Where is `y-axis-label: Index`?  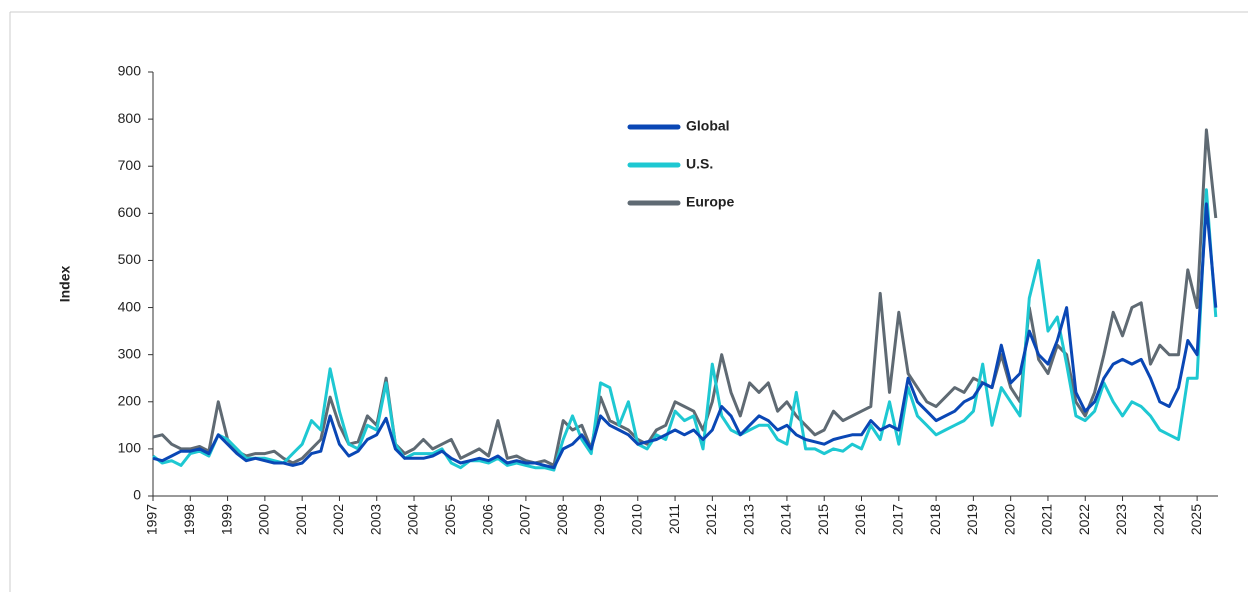
y-axis-label: Index is located at coordinates (65, 284).